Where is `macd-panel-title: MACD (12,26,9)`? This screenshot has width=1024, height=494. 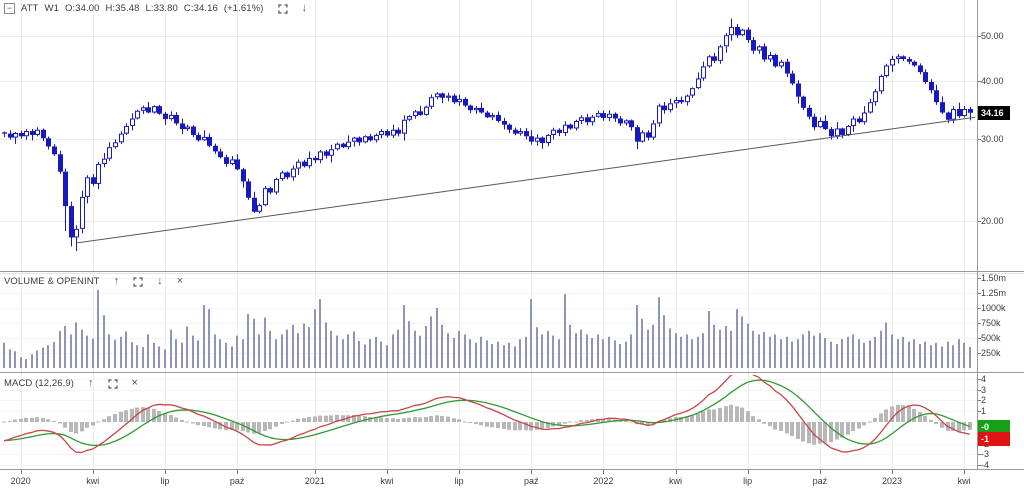 macd-panel-title: MACD (12,26,9) is located at coordinates (39, 383).